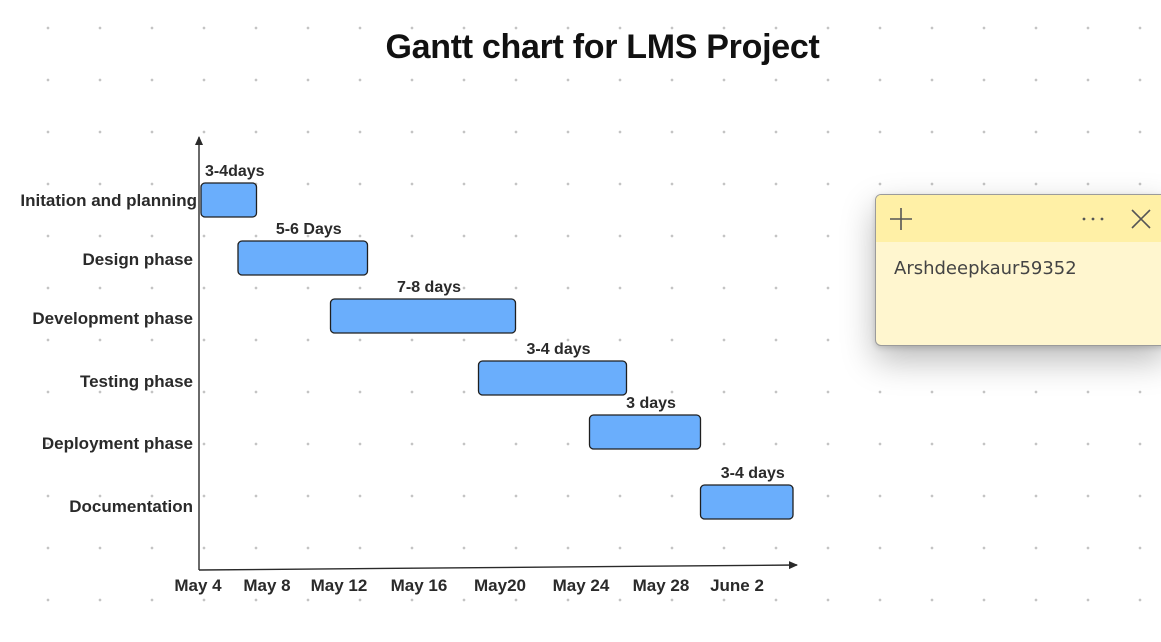  What do you see at coordinates (500, 585) in the screenshot?
I see `x-tick-label: May20` at bounding box center [500, 585].